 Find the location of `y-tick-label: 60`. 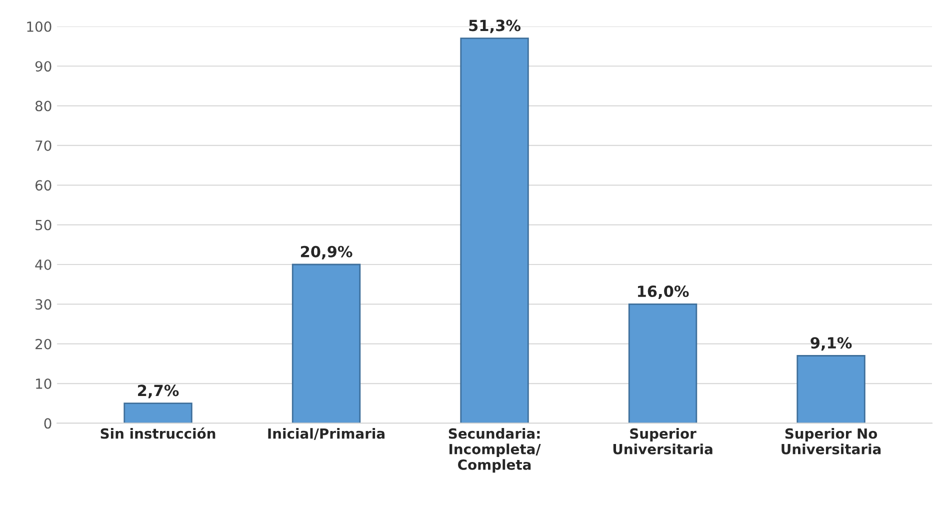

y-tick-label: 60 is located at coordinates (43, 185).